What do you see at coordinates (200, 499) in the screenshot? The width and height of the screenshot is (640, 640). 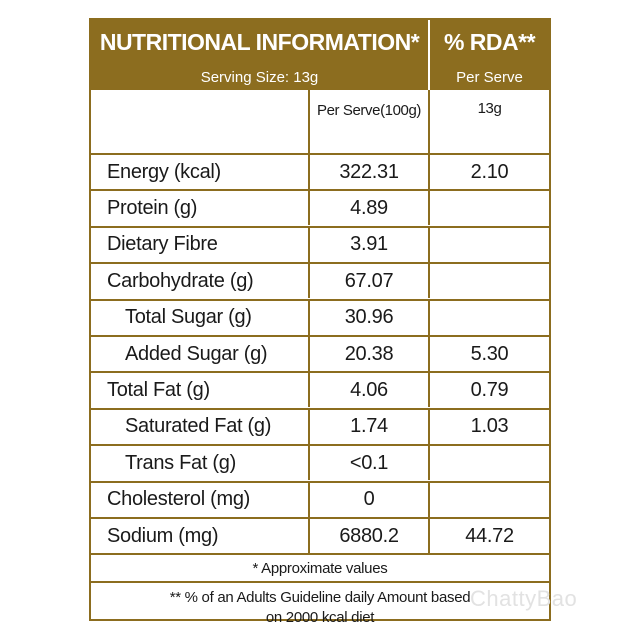 I see `nutrient-name: Cholesterol (mg)` at bounding box center [200, 499].